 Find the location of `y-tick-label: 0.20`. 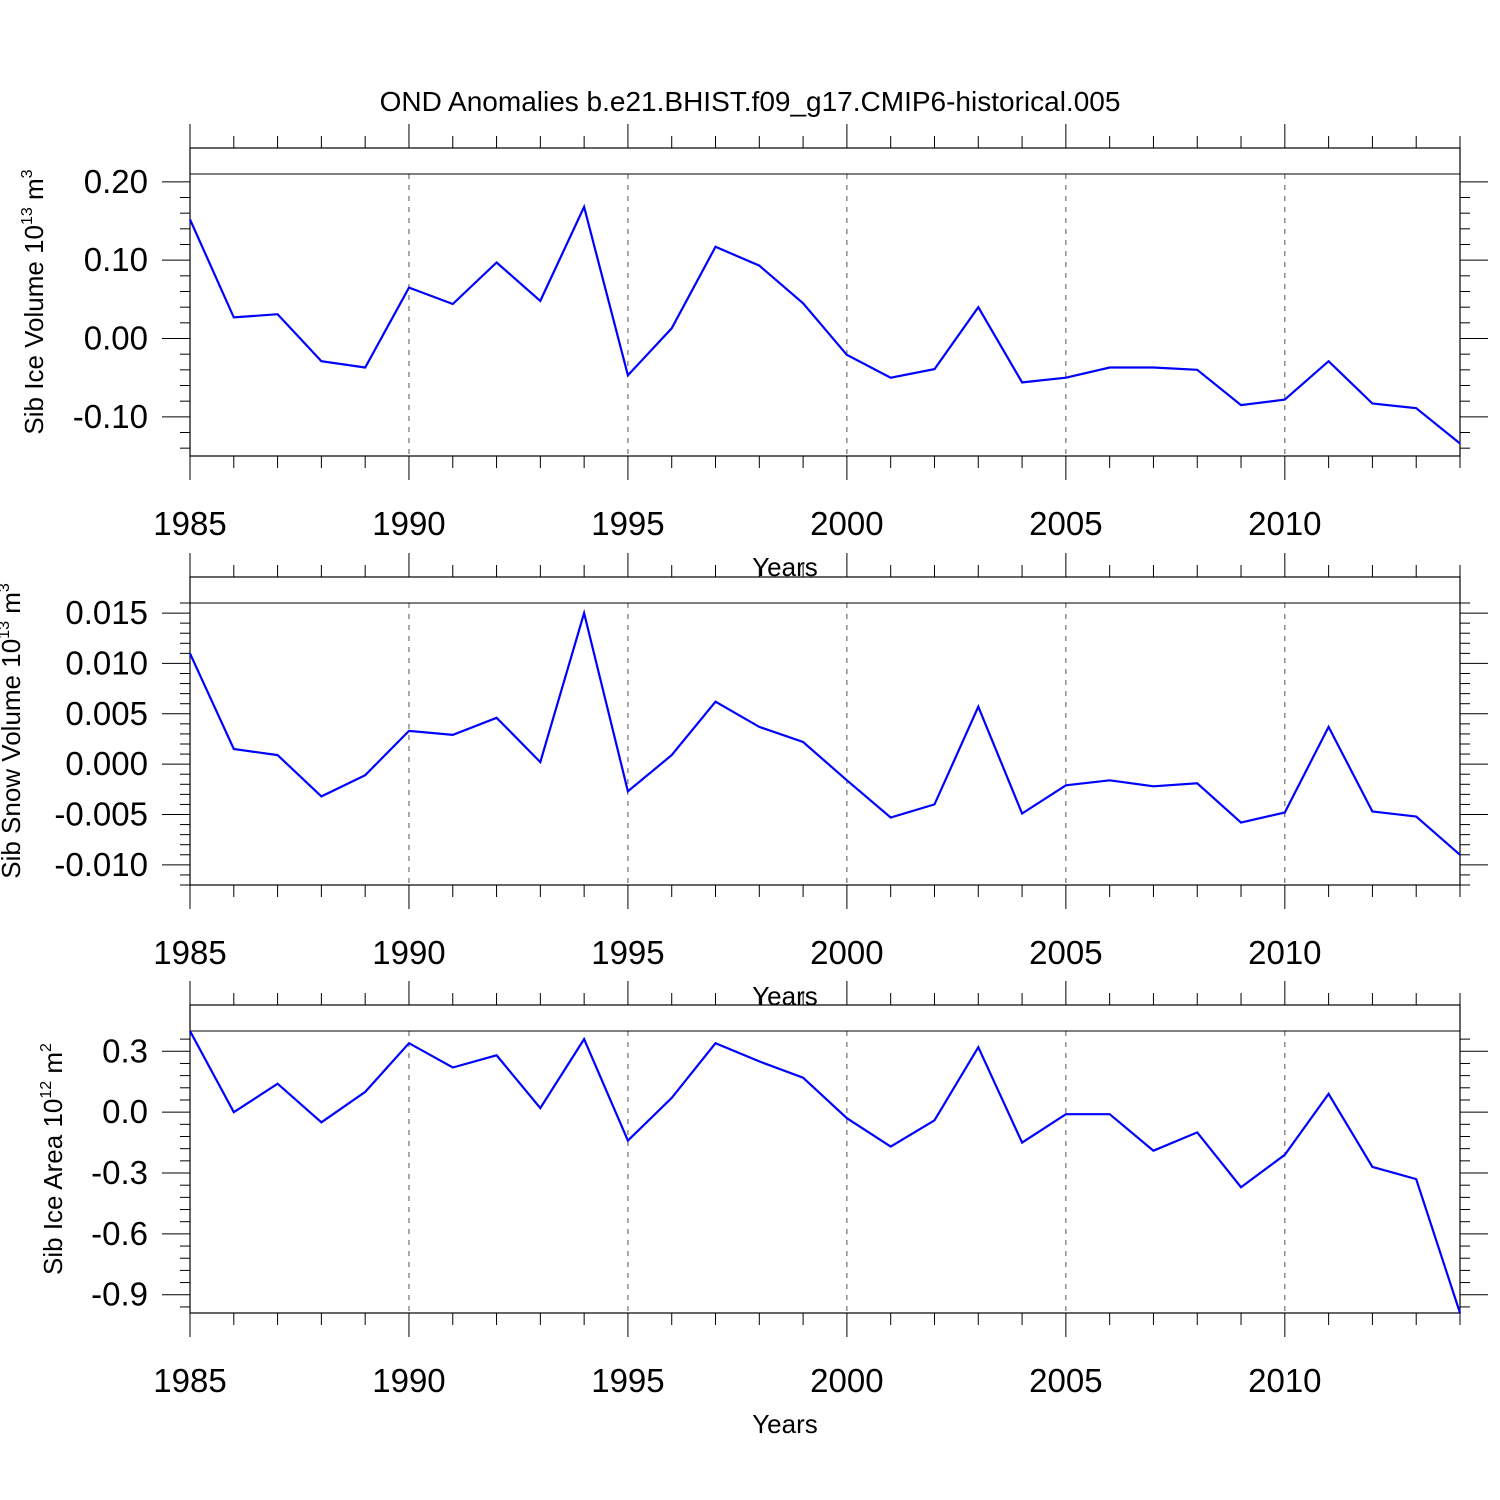

y-tick-label: 0.20 is located at coordinates (116, 181).